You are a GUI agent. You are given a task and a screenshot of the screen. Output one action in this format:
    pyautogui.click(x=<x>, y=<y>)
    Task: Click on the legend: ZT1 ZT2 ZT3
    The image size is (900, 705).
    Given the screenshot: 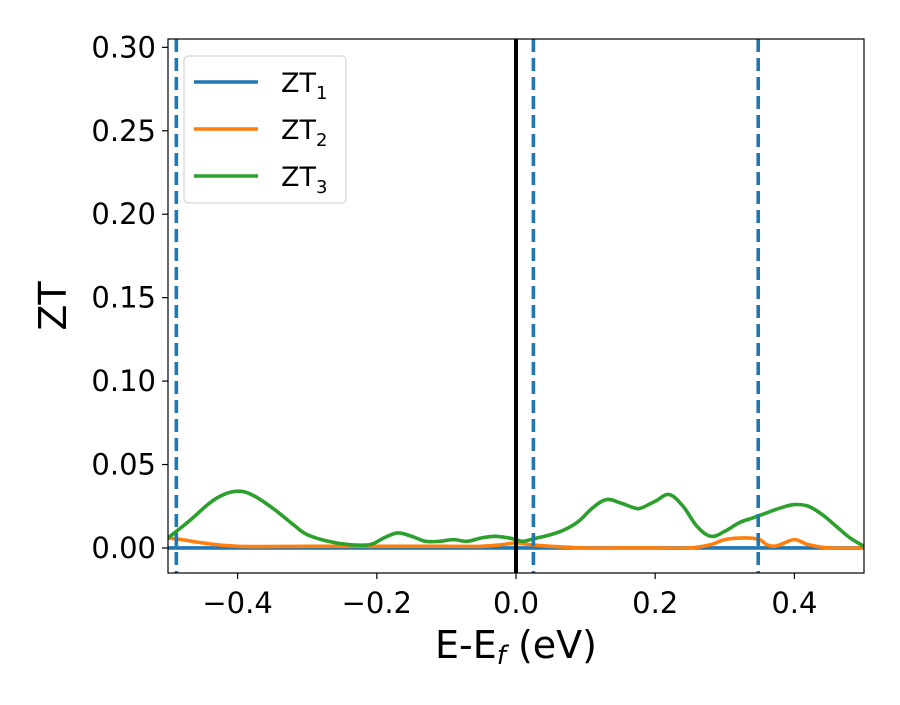 What is the action you would take?
    pyautogui.click(x=265, y=129)
    